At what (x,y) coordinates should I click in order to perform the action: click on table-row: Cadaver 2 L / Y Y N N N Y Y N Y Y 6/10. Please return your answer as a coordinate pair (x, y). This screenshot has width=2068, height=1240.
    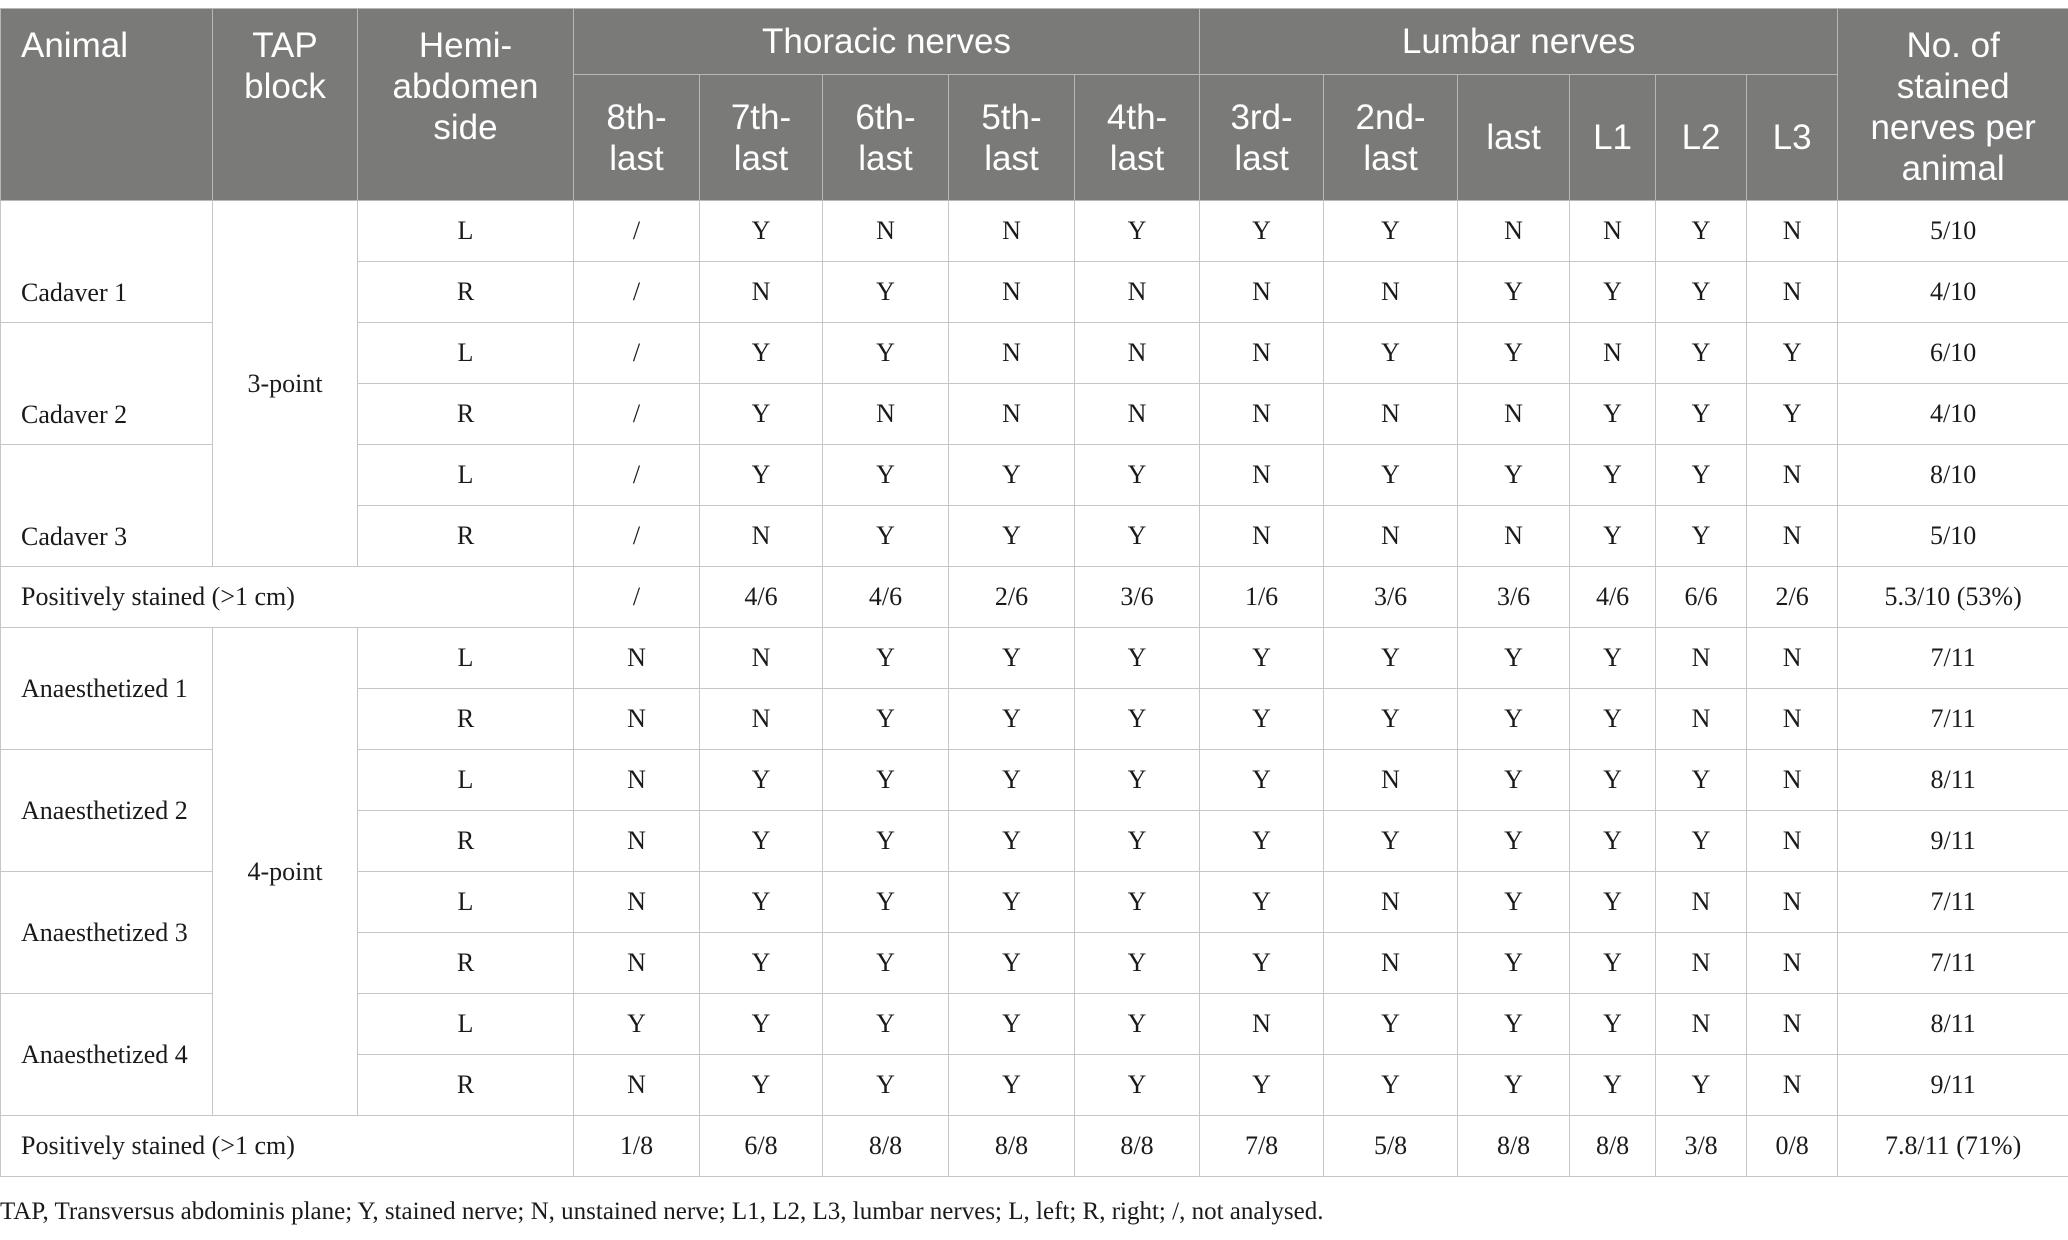
    Looking at the image, I should click on (1034, 383).